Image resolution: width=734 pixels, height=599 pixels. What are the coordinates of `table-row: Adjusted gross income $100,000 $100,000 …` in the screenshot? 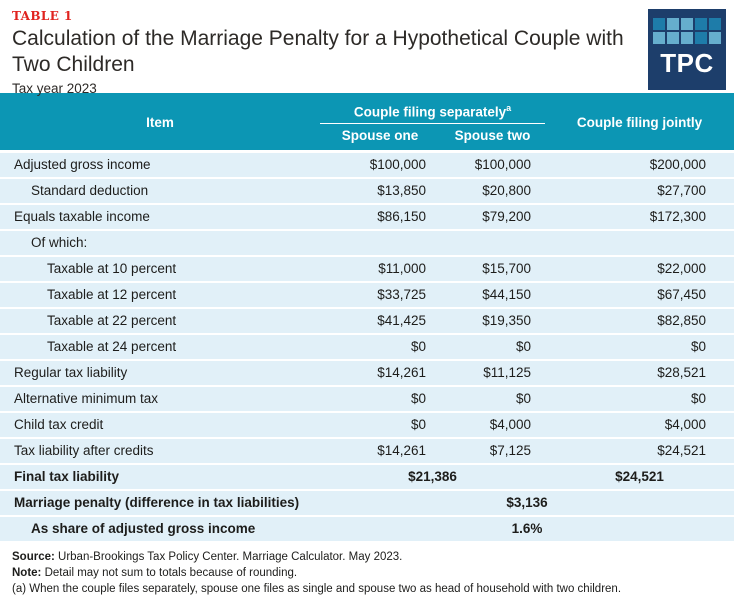 It's located at (367, 165).